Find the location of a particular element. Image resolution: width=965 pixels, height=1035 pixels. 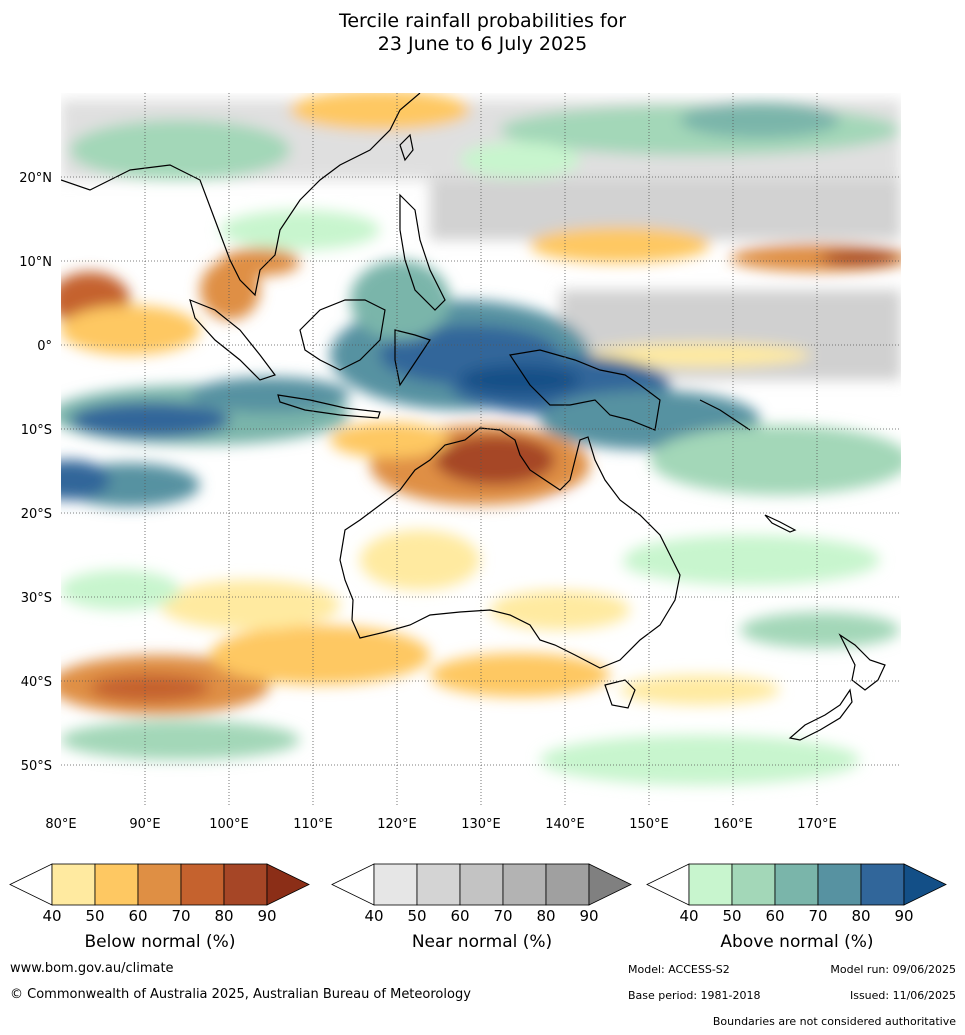

latitude-tick-label: 20°N is located at coordinates (35, 178).